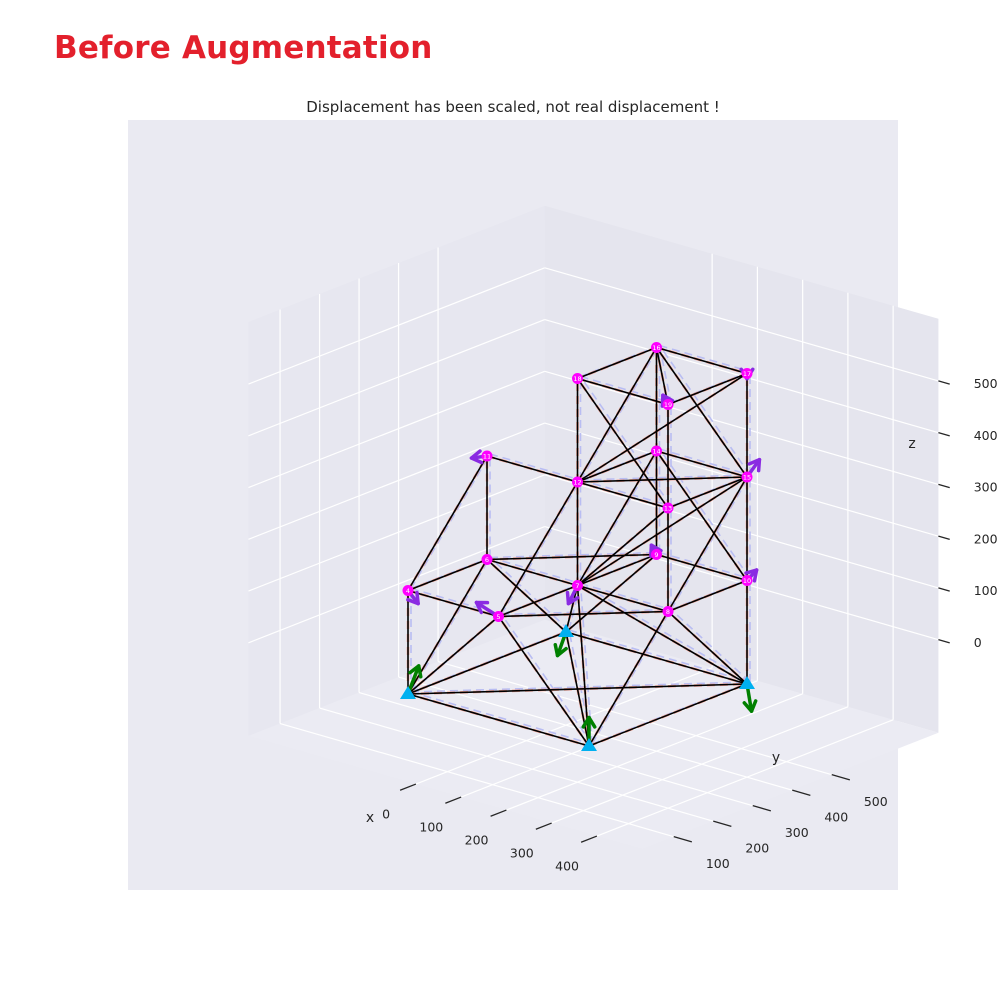 This screenshot has height=1000, width=1000. I want to click on truss-node: 5, so click(498, 616).